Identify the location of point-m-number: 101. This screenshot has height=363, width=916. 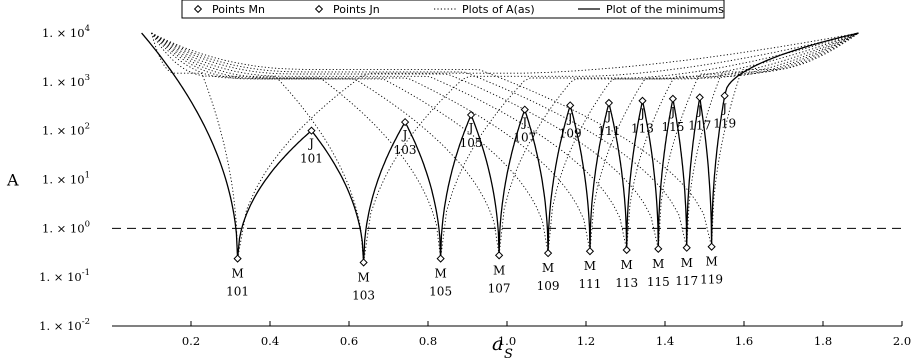
(237, 292).